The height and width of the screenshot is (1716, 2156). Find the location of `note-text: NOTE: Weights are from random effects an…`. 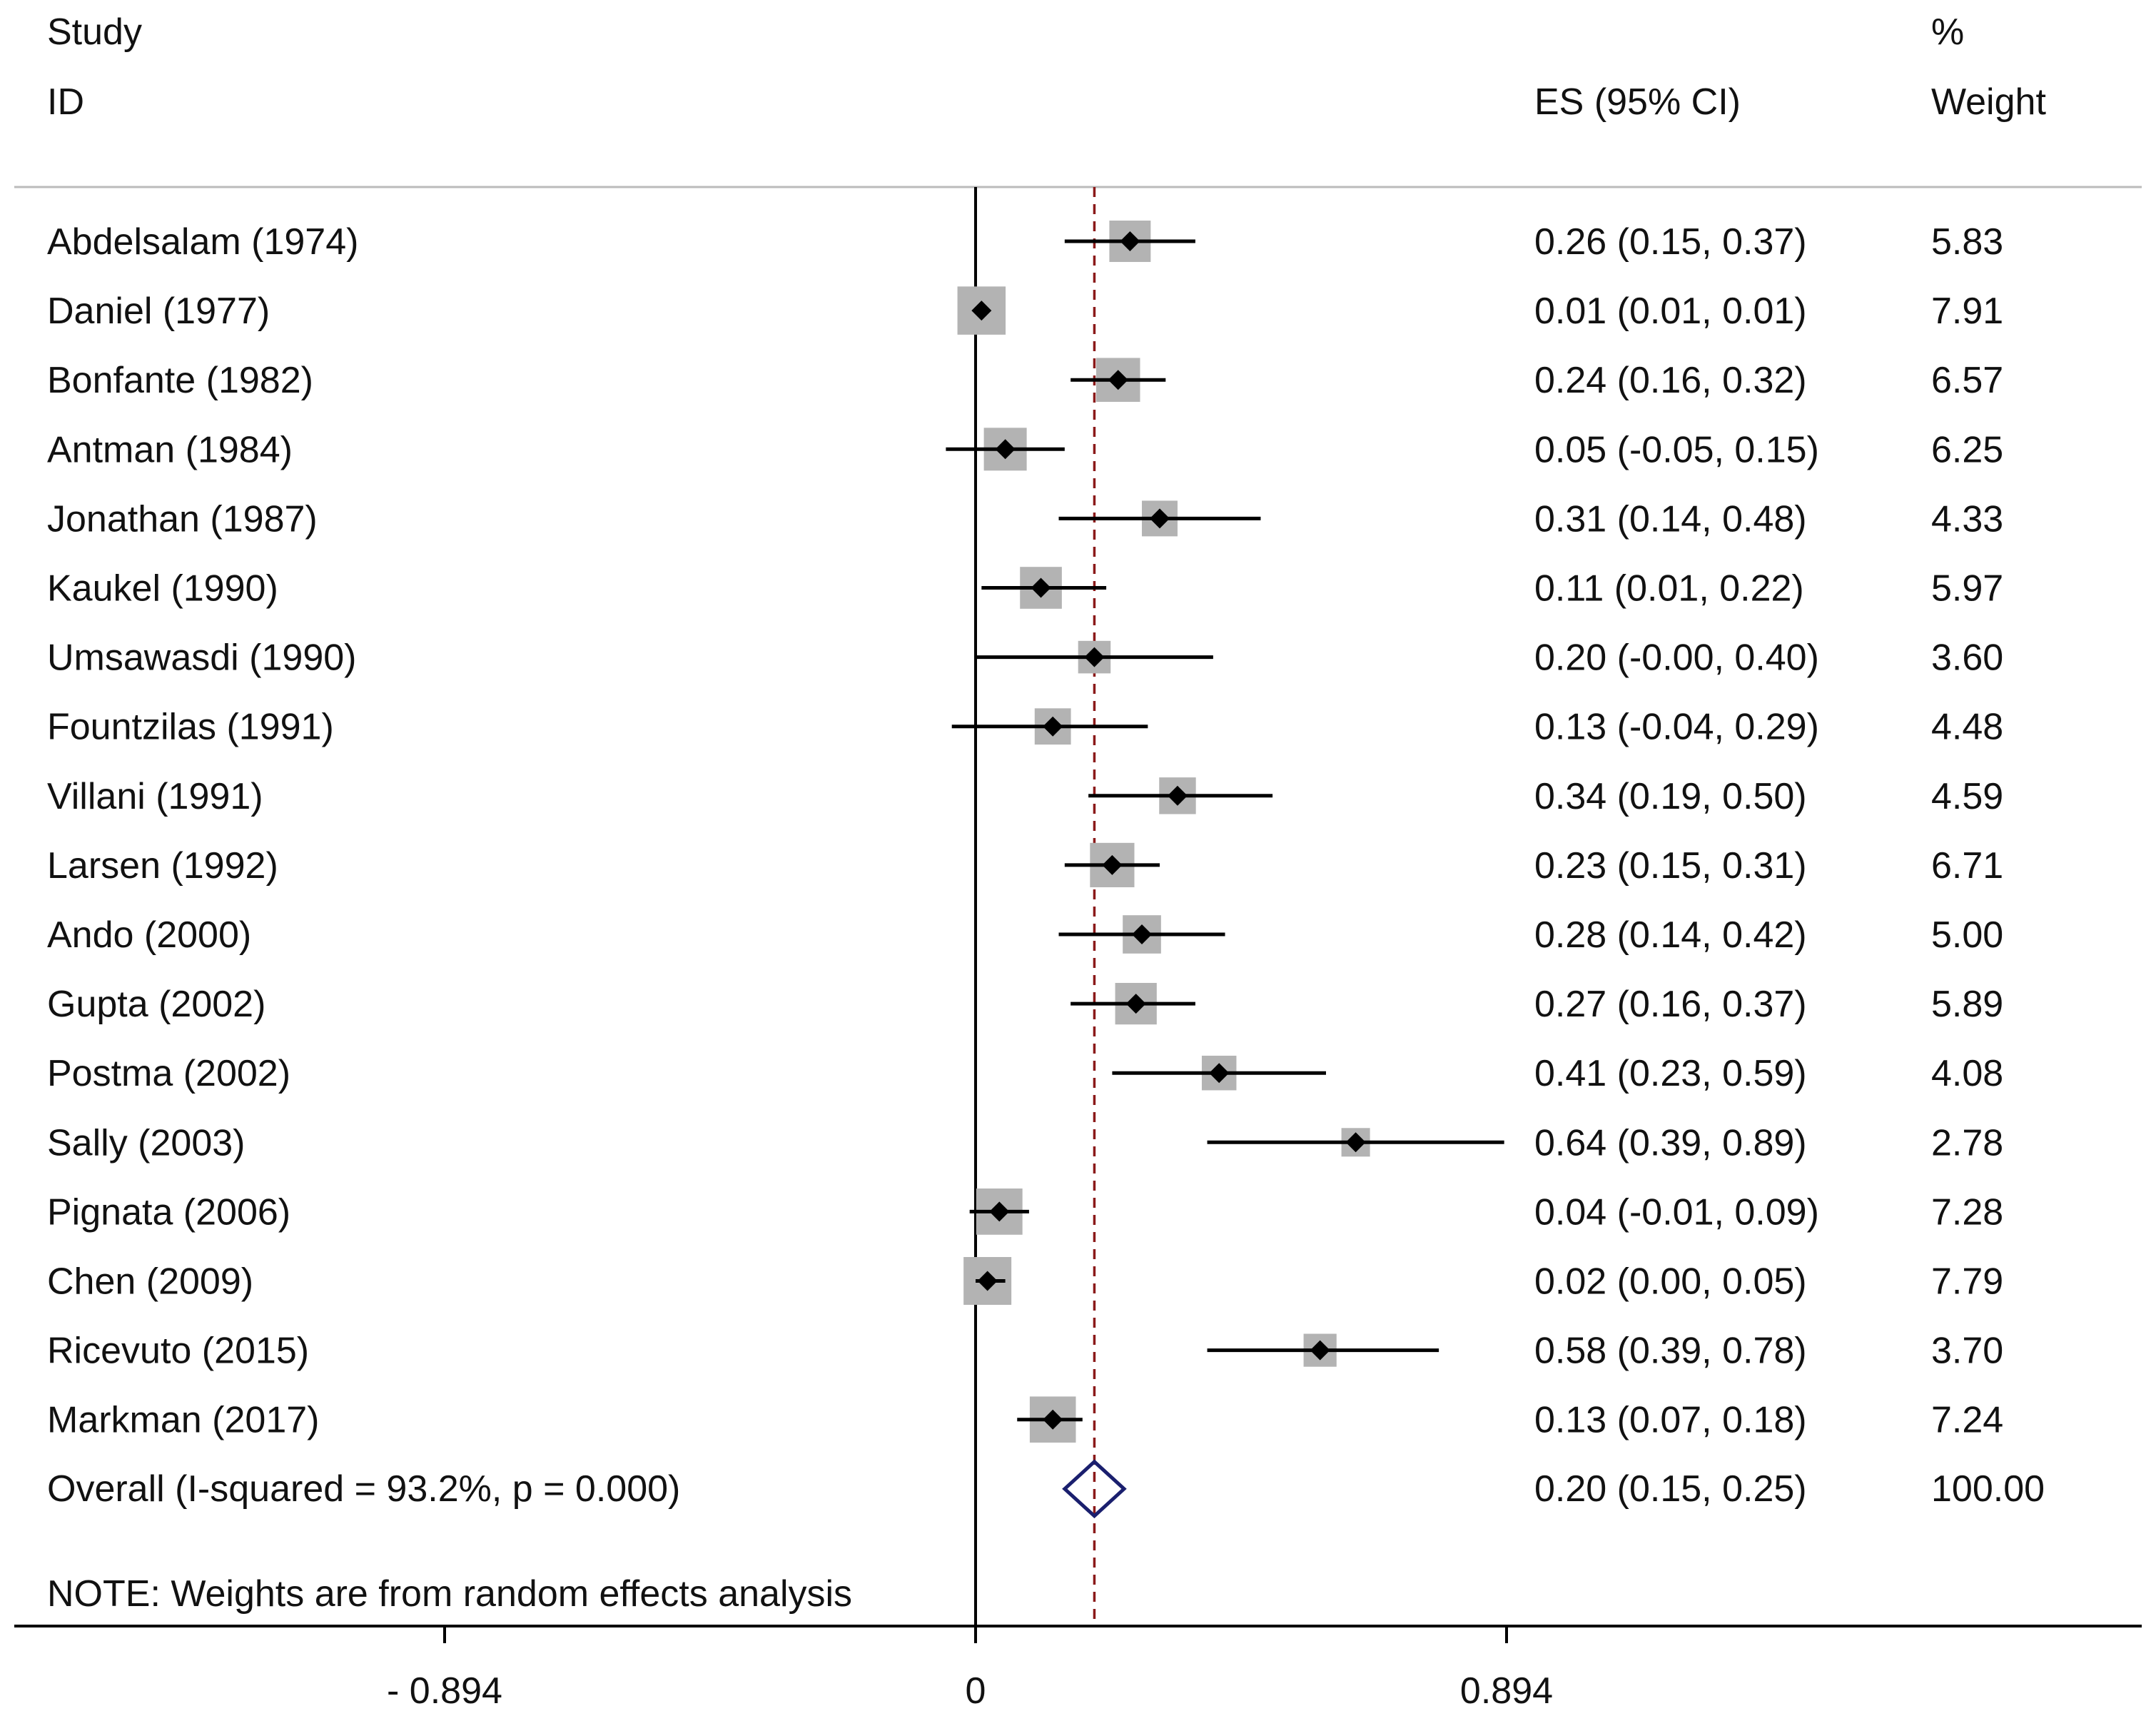

note-text: NOTE: Weights are from random effects an… is located at coordinates (449, 1594).